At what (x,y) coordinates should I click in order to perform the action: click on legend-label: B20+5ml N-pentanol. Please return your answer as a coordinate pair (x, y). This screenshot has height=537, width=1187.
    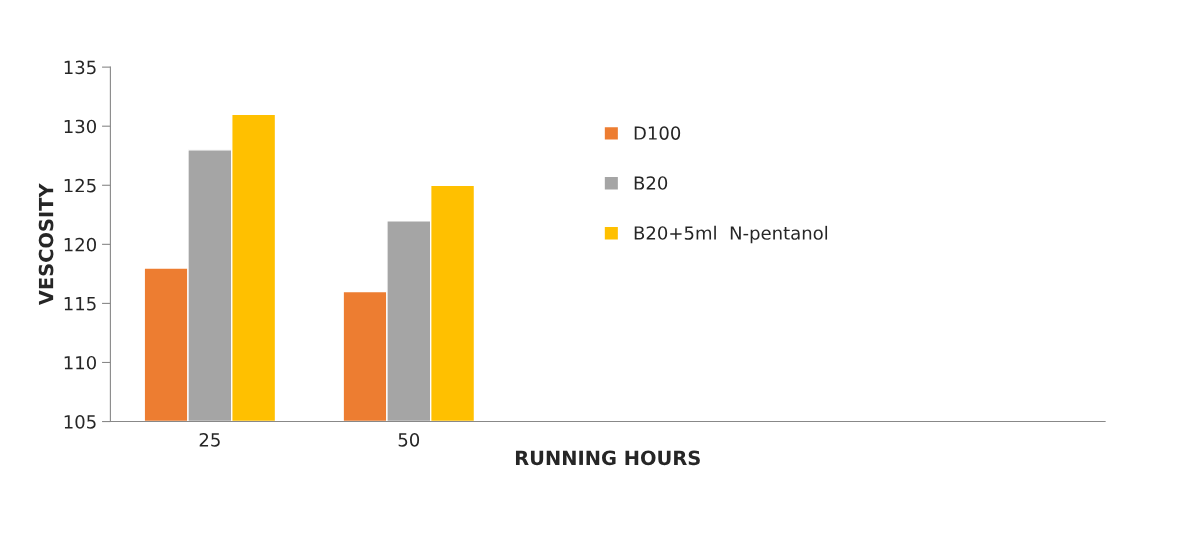
    Looking at the image, I should click on (731, 234).